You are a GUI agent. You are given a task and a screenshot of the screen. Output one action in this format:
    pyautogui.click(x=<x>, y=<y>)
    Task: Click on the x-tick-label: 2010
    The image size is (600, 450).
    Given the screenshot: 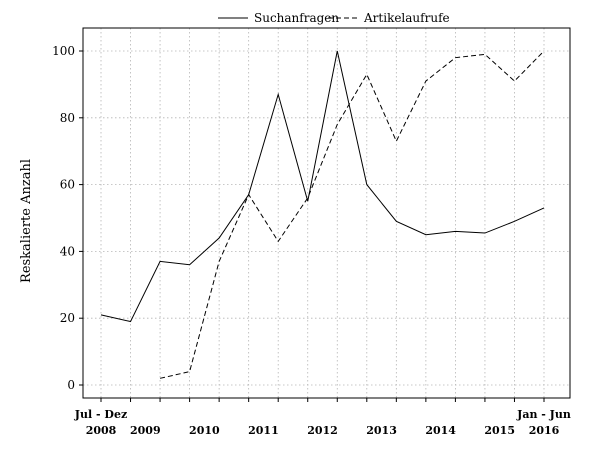 What is the action you would take?
    pyautogui.click(x=204, y=430)
    